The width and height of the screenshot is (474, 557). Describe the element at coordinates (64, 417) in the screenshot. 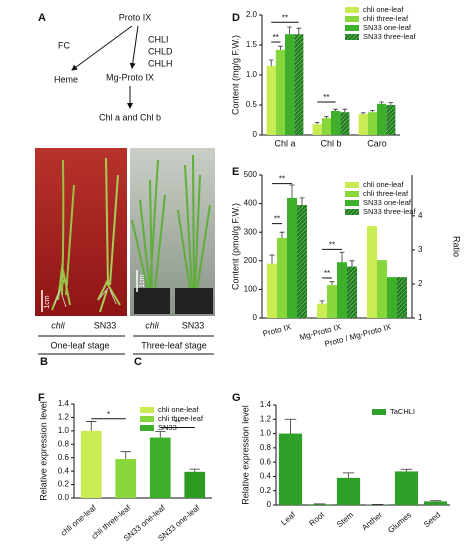

I see `y-tick-label: 1.2` at that location.